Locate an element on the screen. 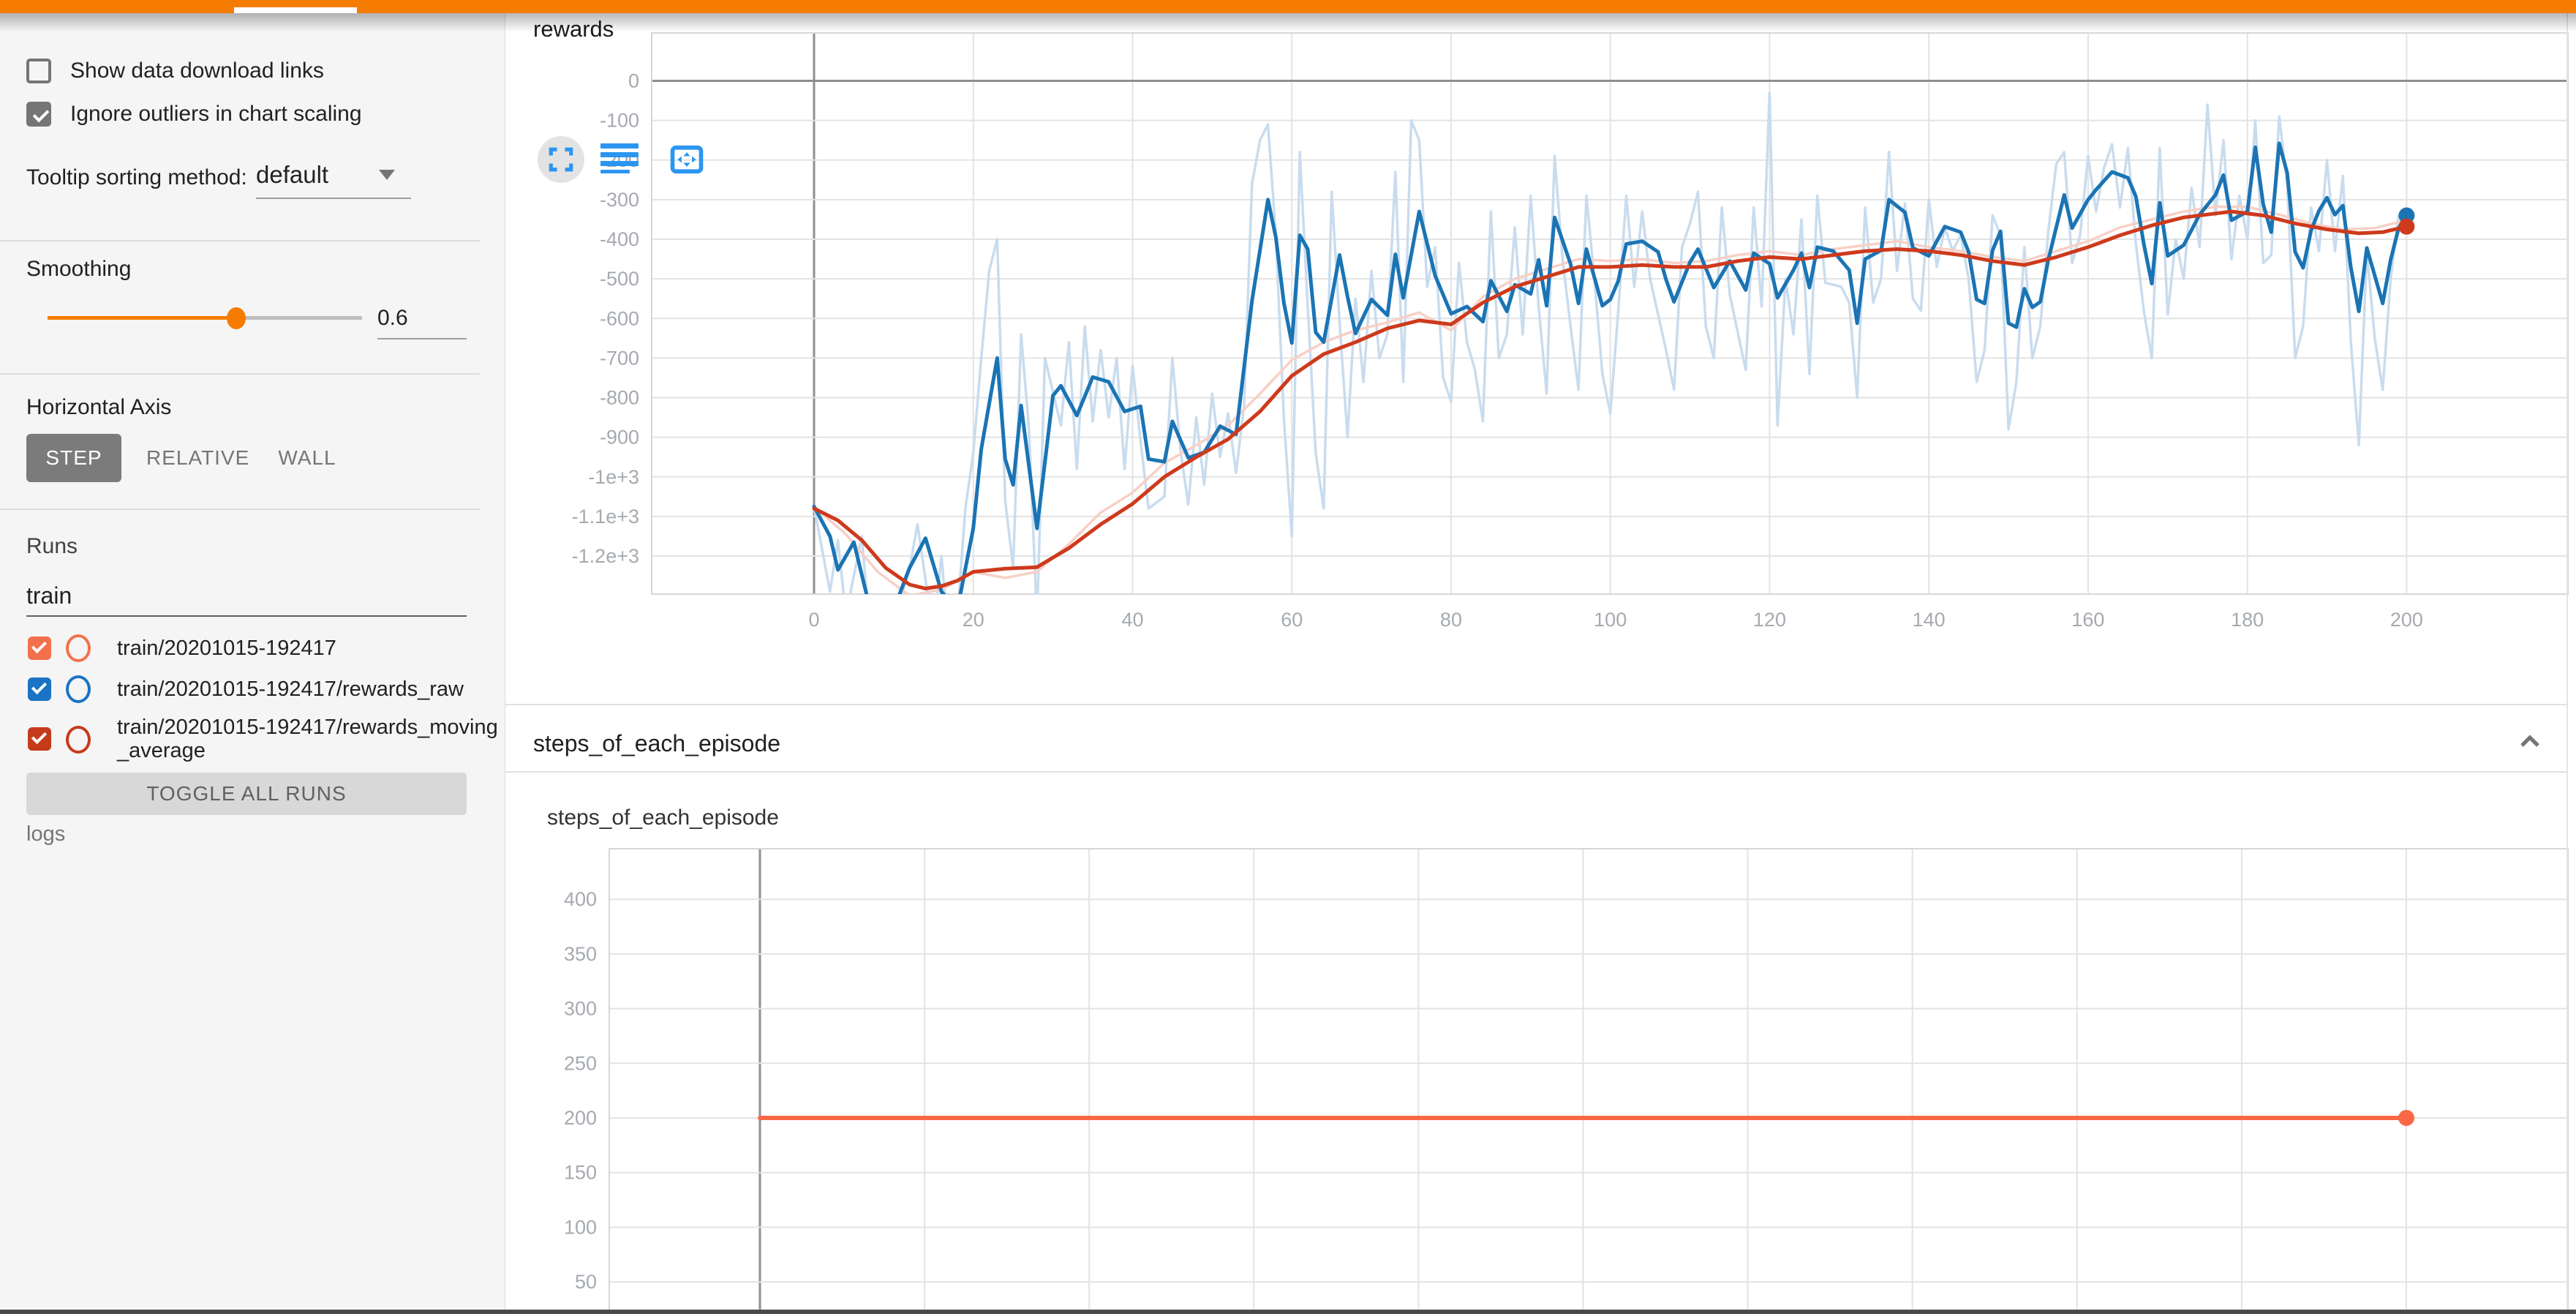 The image size is (2576, 1314). content-right-edge is located at coordinates (2567, 663).